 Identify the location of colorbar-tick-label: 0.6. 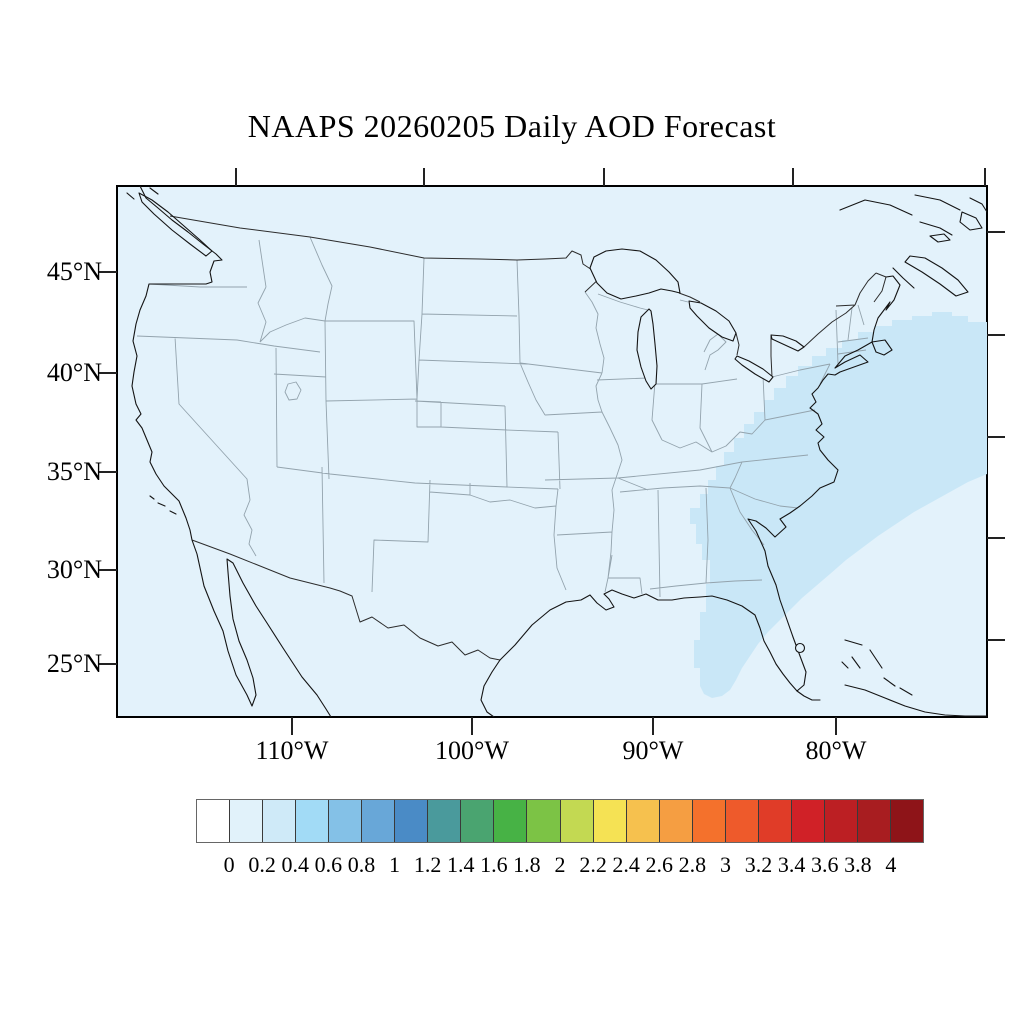
(328, 864).